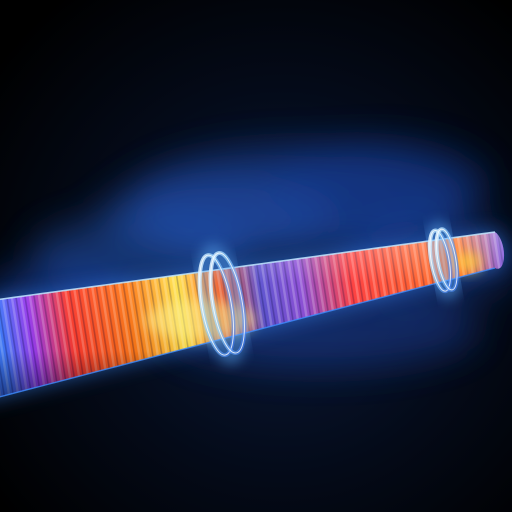 The height and width of the screenshot is (512, 512). I want to click on coupling-ring-left, so click(222, 304).